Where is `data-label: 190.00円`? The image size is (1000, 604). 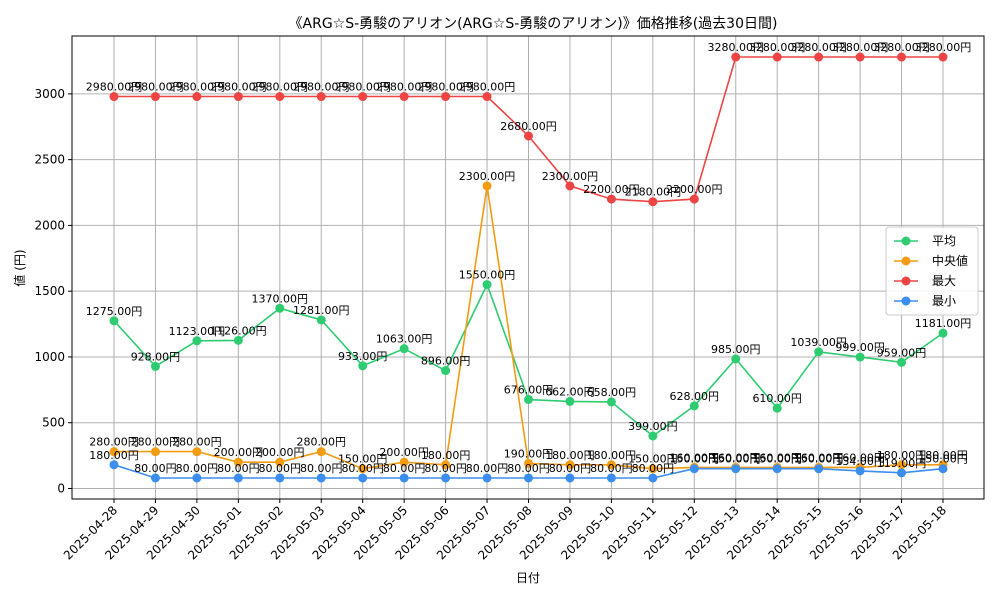
data-label: 190.00円 is located at coordinates (529, 453).